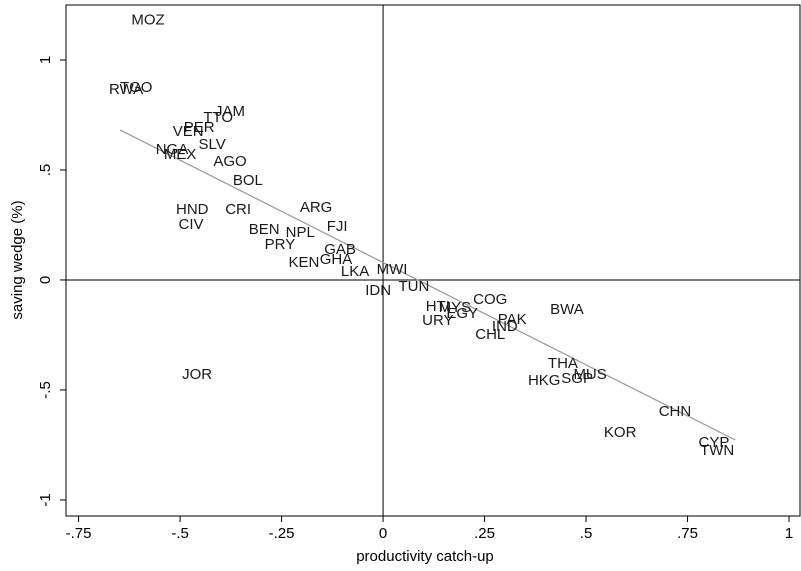 Image resolution: width=801 pixels, height=571 pixels. Describe the element at coordinates (248, 180) in the screenshot. I see `point-label: BOL` at that location.